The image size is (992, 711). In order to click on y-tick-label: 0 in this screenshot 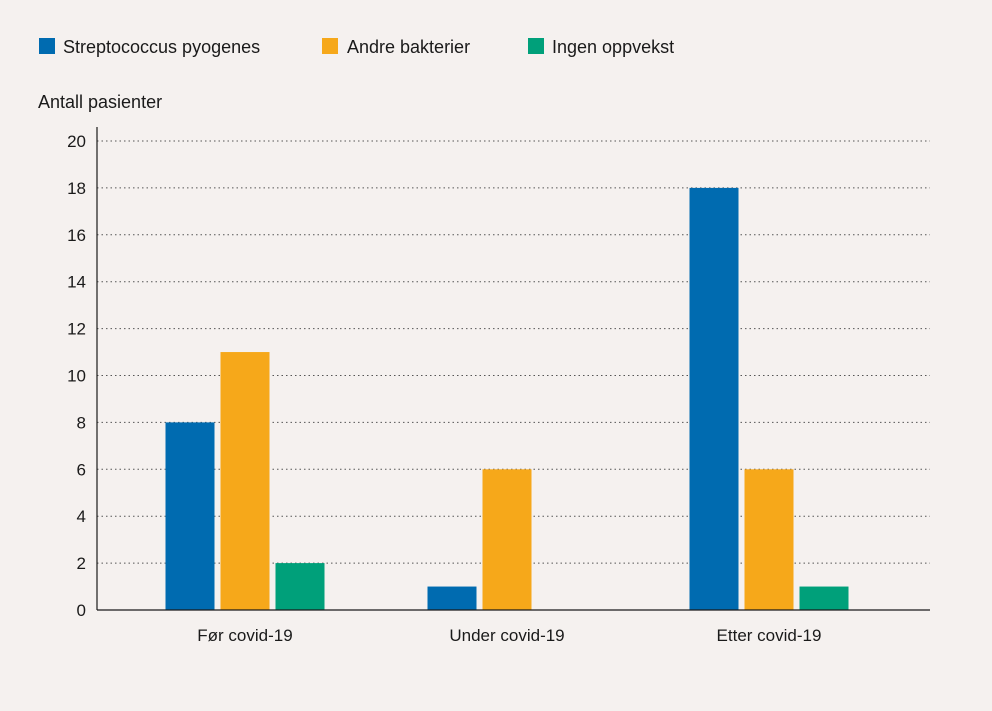, I will do `click(81, 610)`.